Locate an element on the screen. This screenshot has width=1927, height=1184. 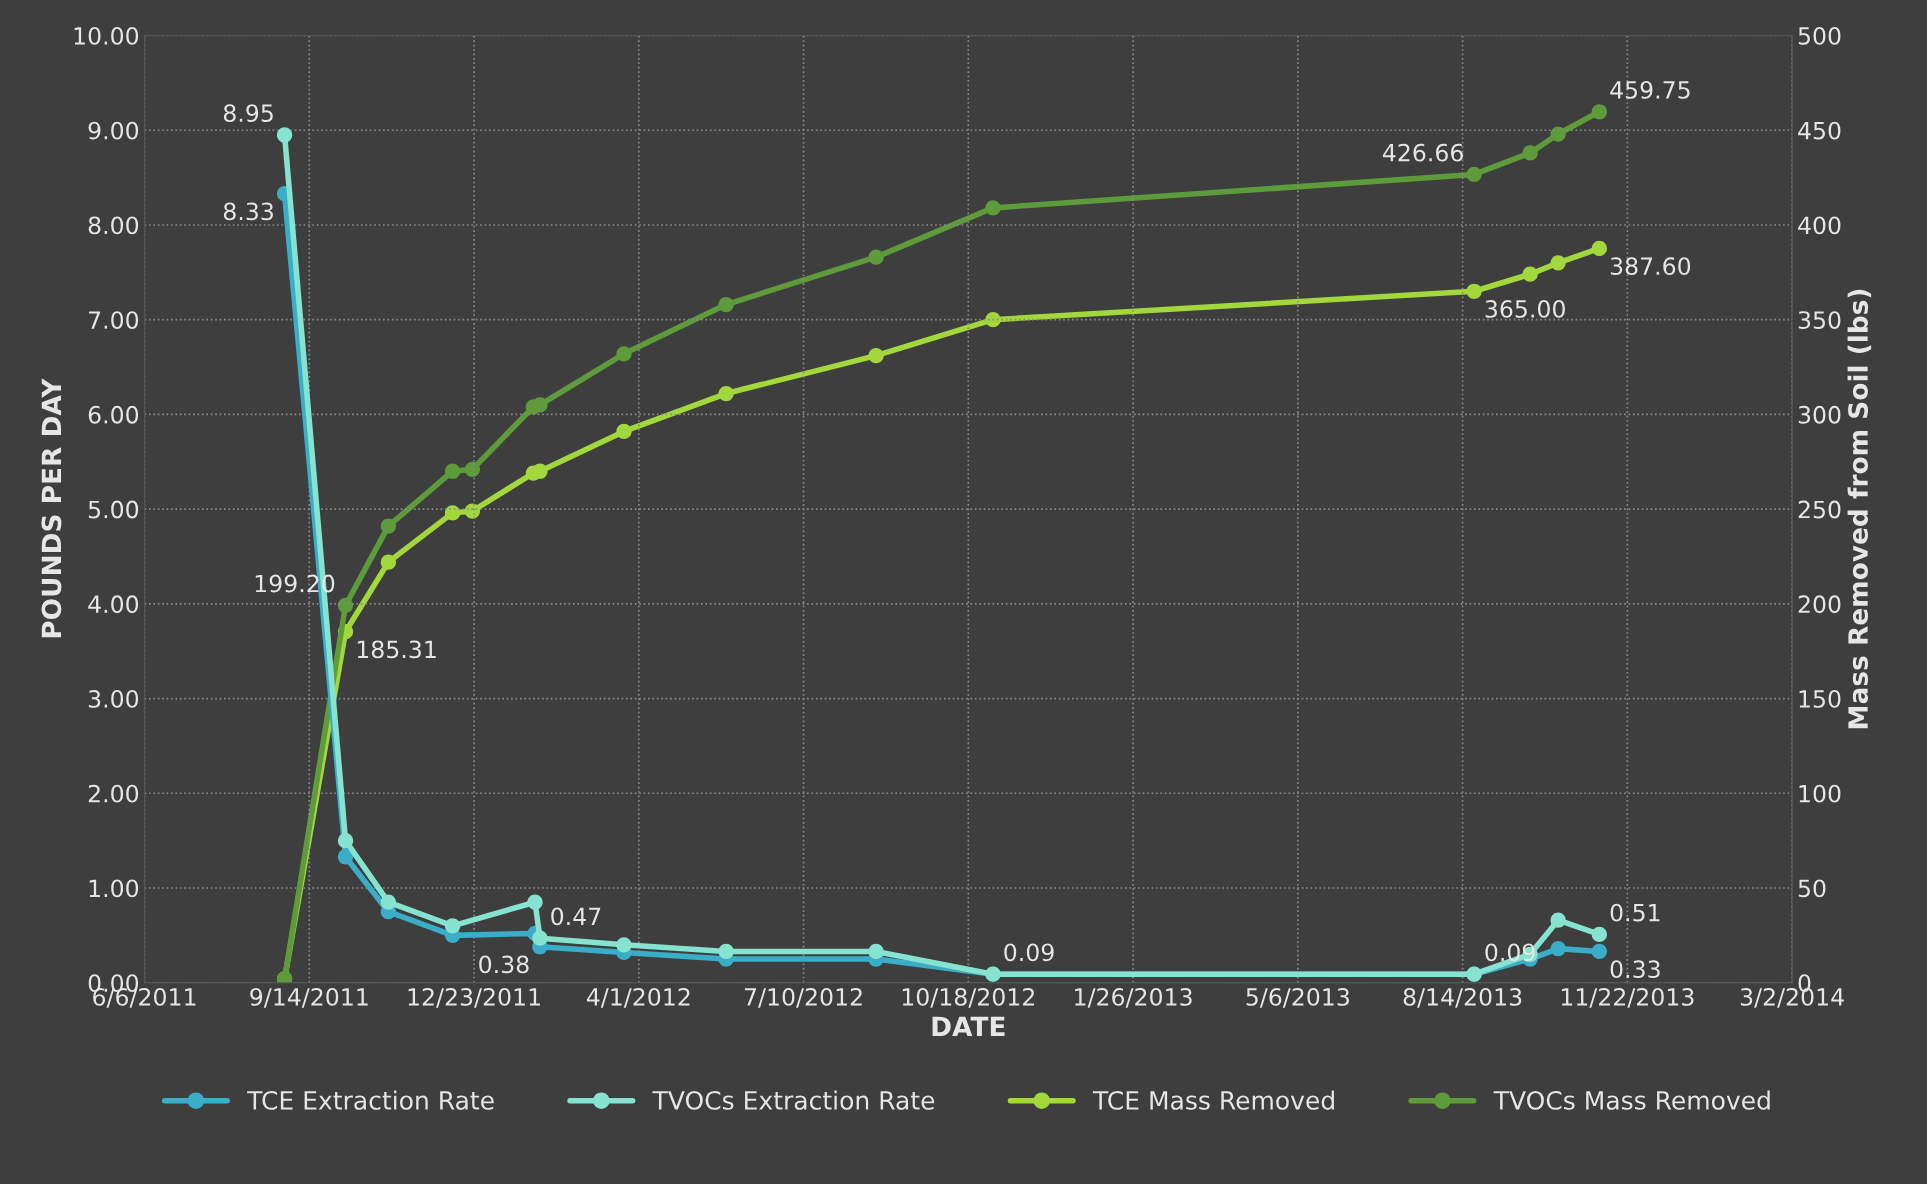
x-tick-label: 12/23/2011 is located at coordinates (474, 998).